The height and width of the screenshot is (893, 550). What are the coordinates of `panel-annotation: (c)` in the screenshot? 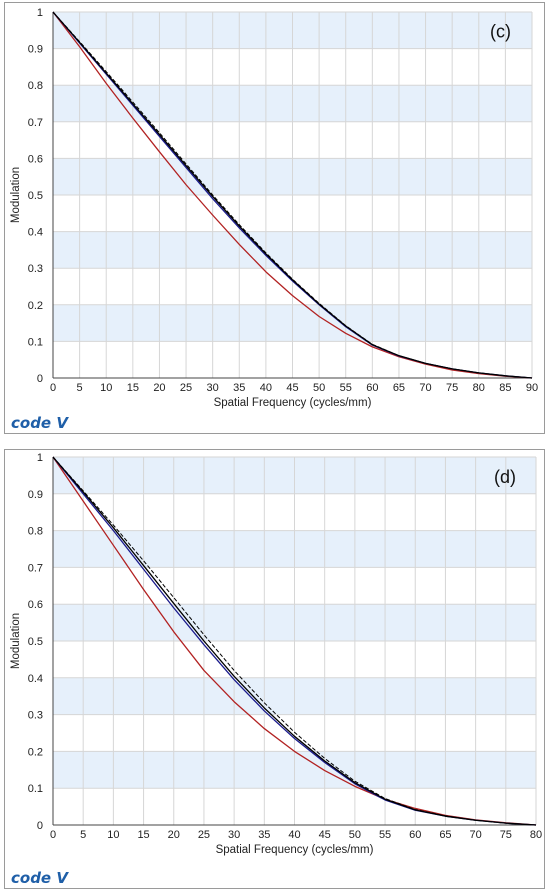 It's located at (500, 32).